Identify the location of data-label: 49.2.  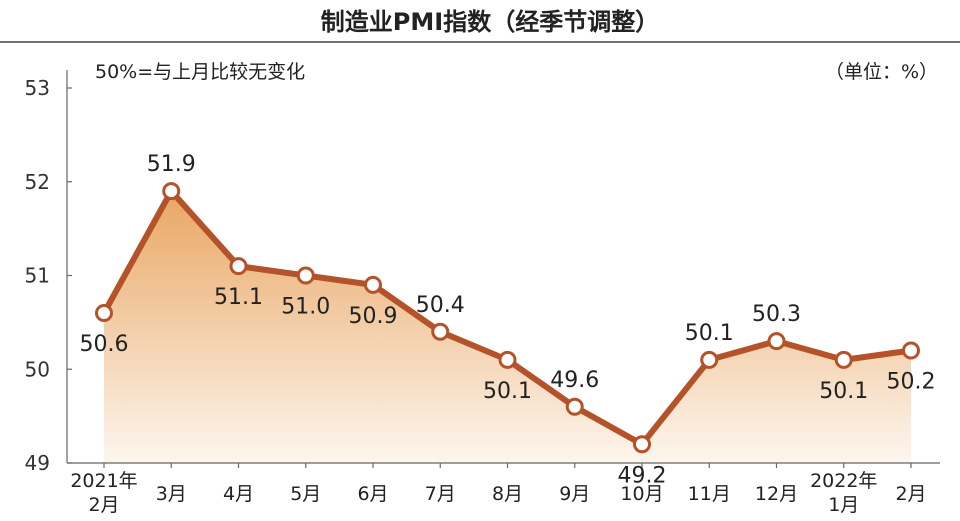
(642, 475).